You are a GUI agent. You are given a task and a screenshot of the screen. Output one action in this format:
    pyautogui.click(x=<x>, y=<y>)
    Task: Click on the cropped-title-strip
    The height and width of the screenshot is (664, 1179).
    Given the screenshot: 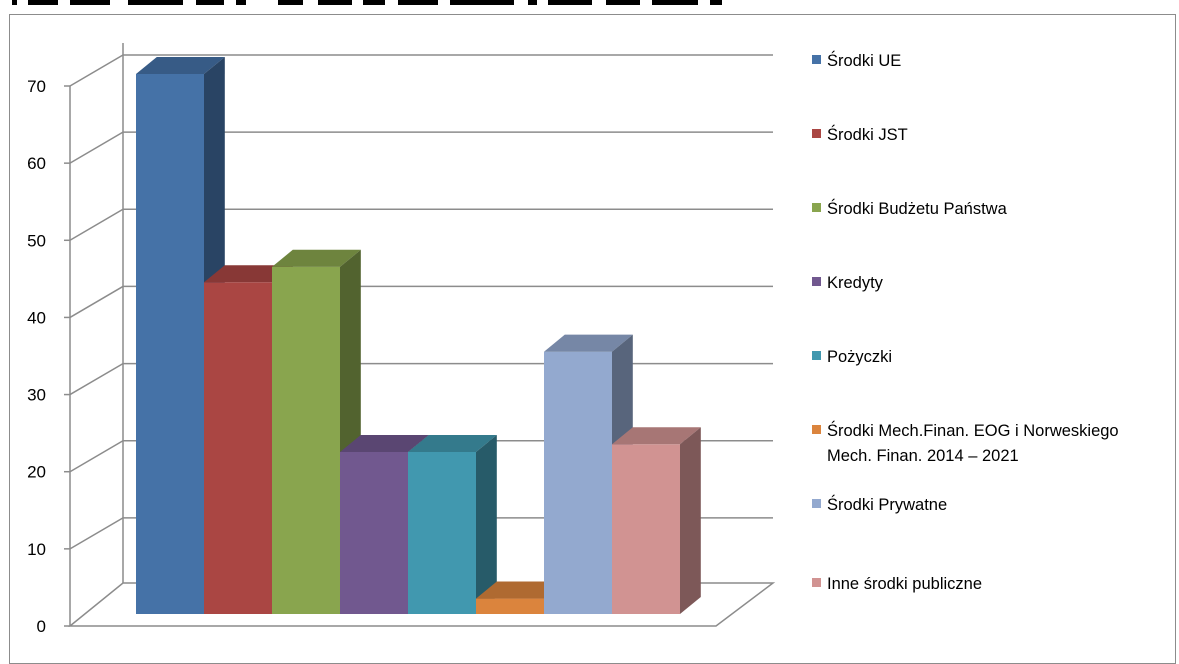 What is the action you would take?
    pyautogui.click(x=589, y=9)
    